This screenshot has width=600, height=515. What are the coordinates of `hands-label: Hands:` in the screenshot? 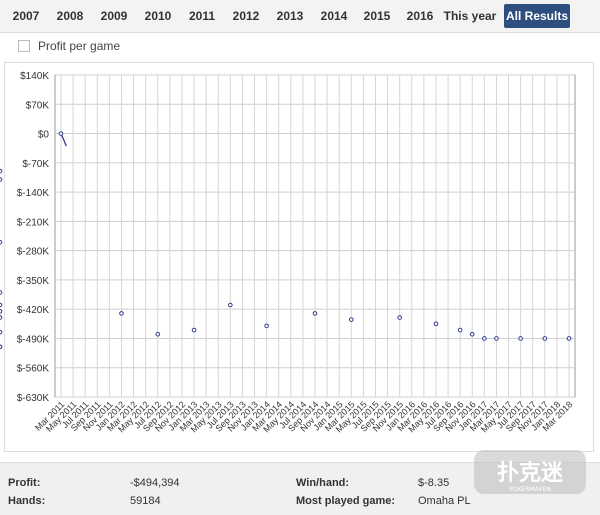 It's located at (27, 501).